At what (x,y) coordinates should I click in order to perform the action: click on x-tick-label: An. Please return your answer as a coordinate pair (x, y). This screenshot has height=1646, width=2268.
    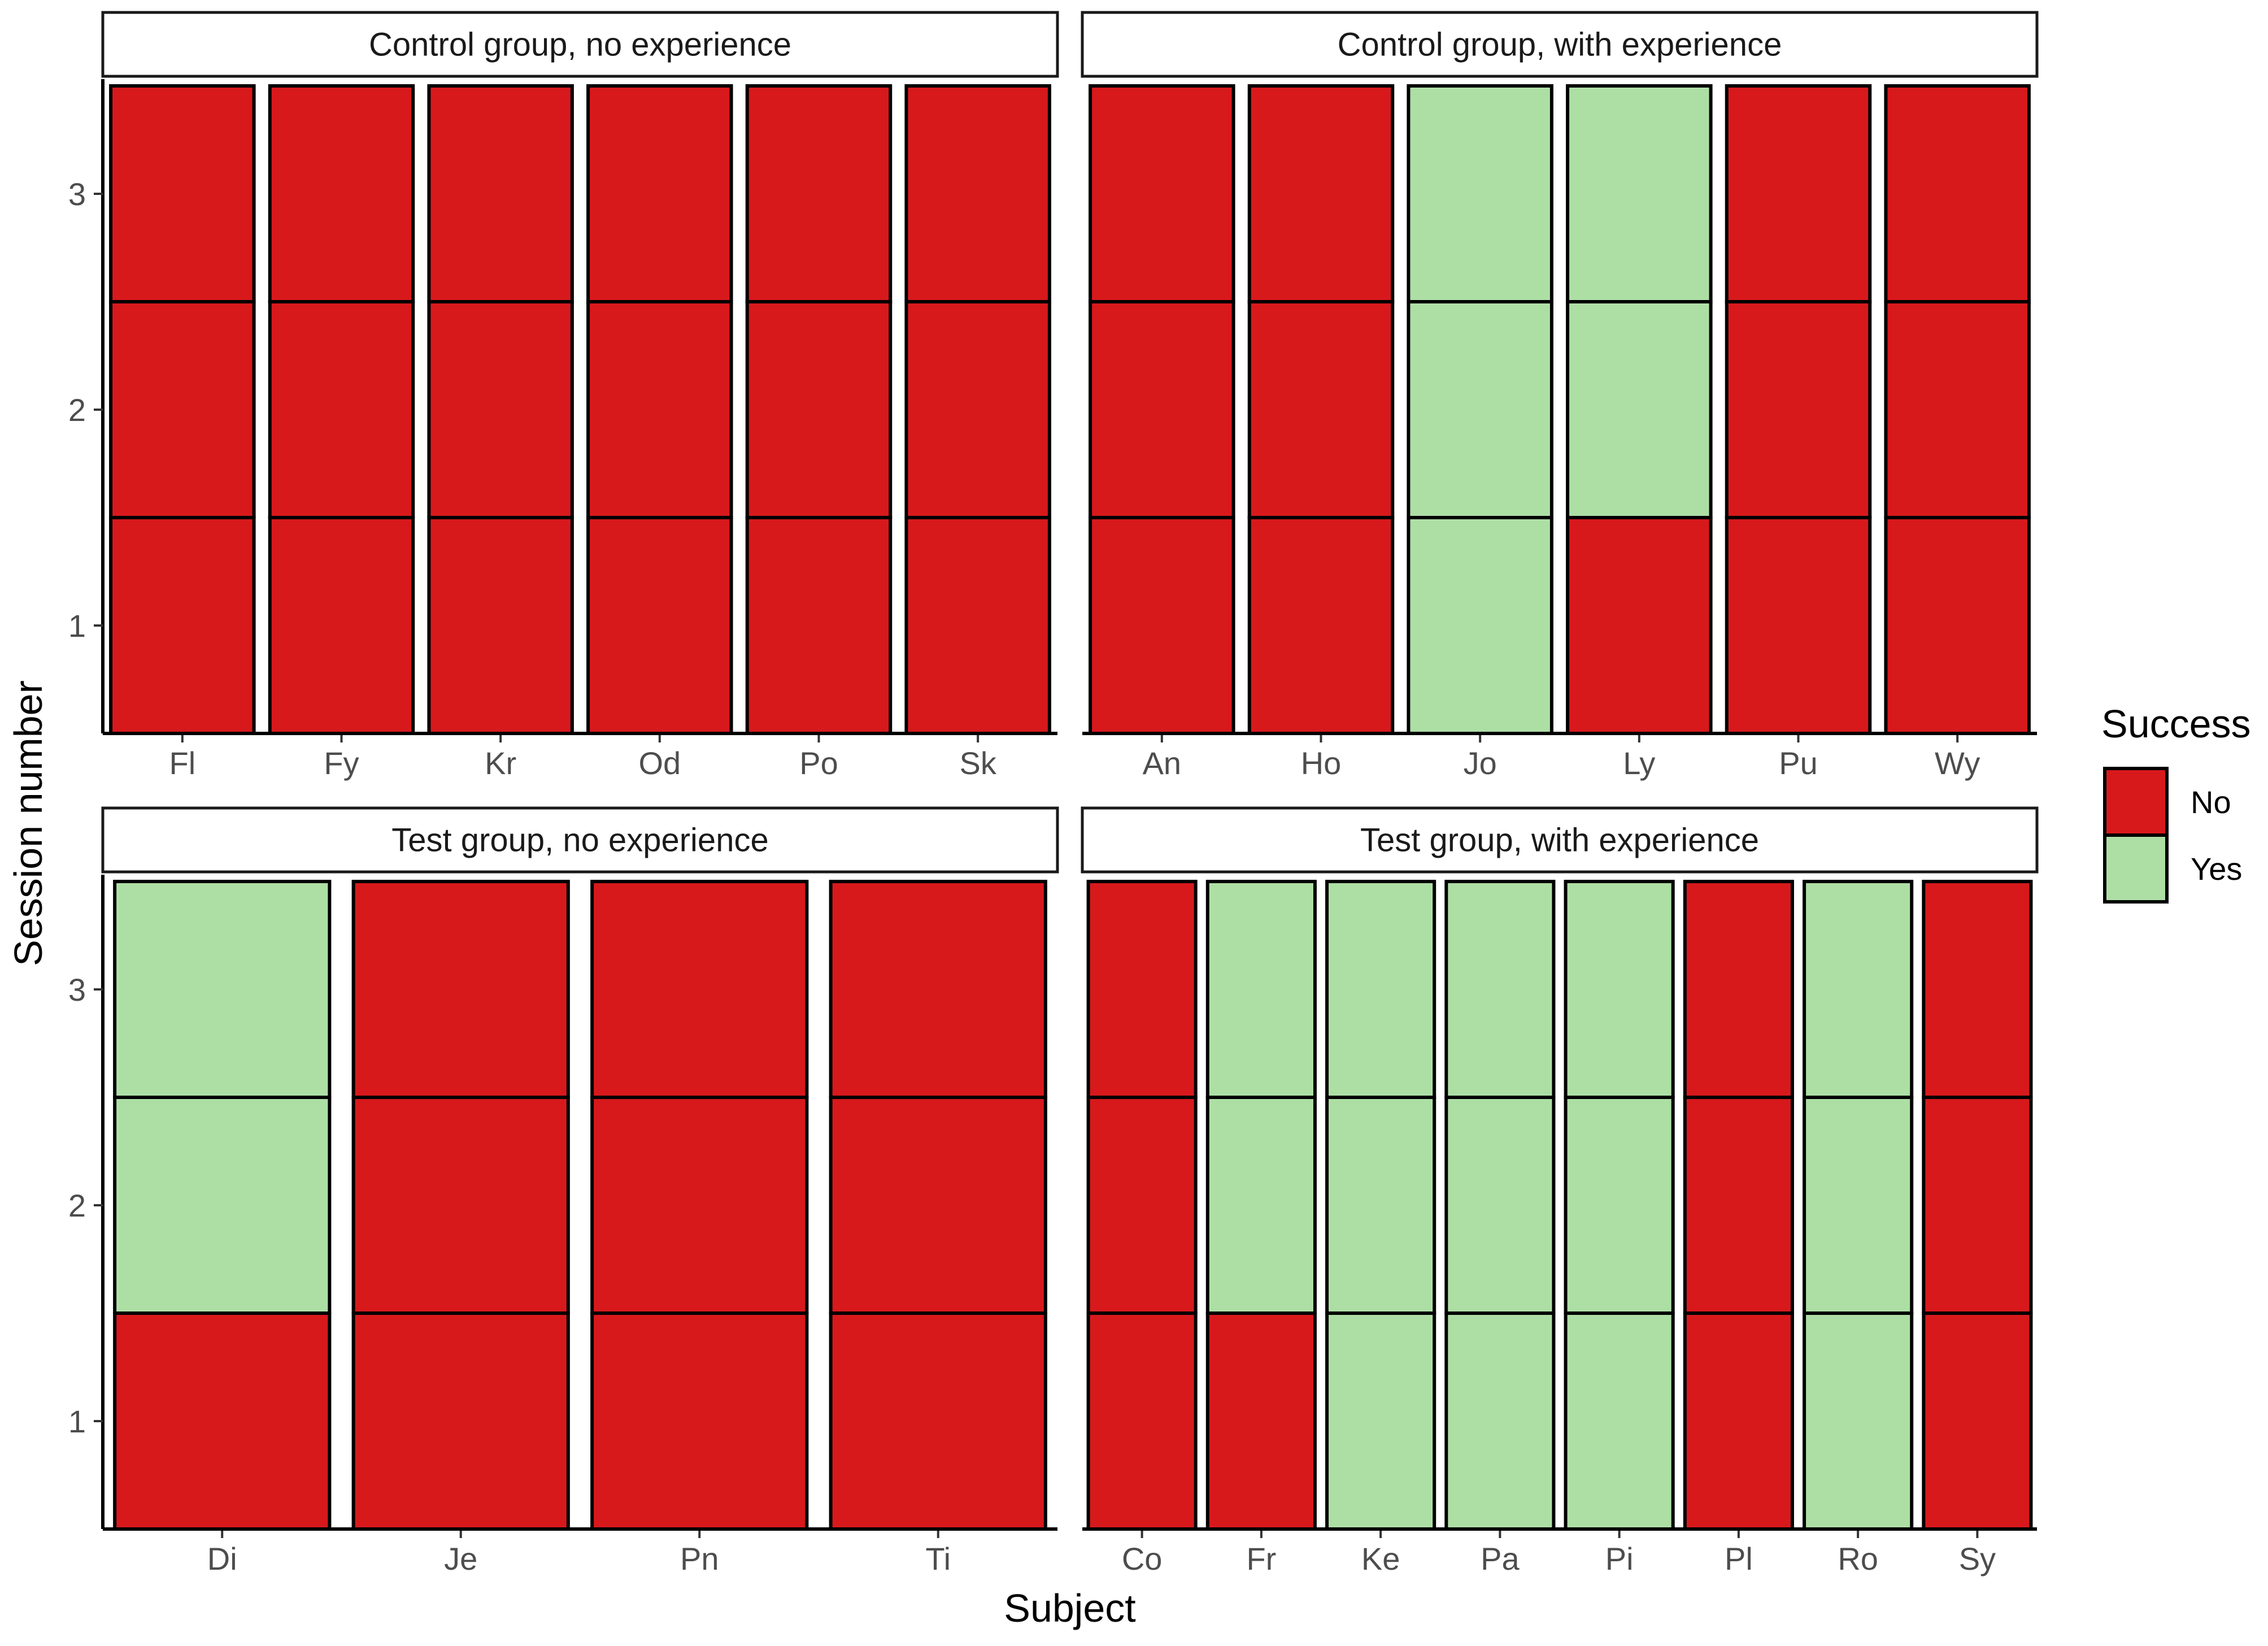
    Looking at the image, I should click on (1162, 763).